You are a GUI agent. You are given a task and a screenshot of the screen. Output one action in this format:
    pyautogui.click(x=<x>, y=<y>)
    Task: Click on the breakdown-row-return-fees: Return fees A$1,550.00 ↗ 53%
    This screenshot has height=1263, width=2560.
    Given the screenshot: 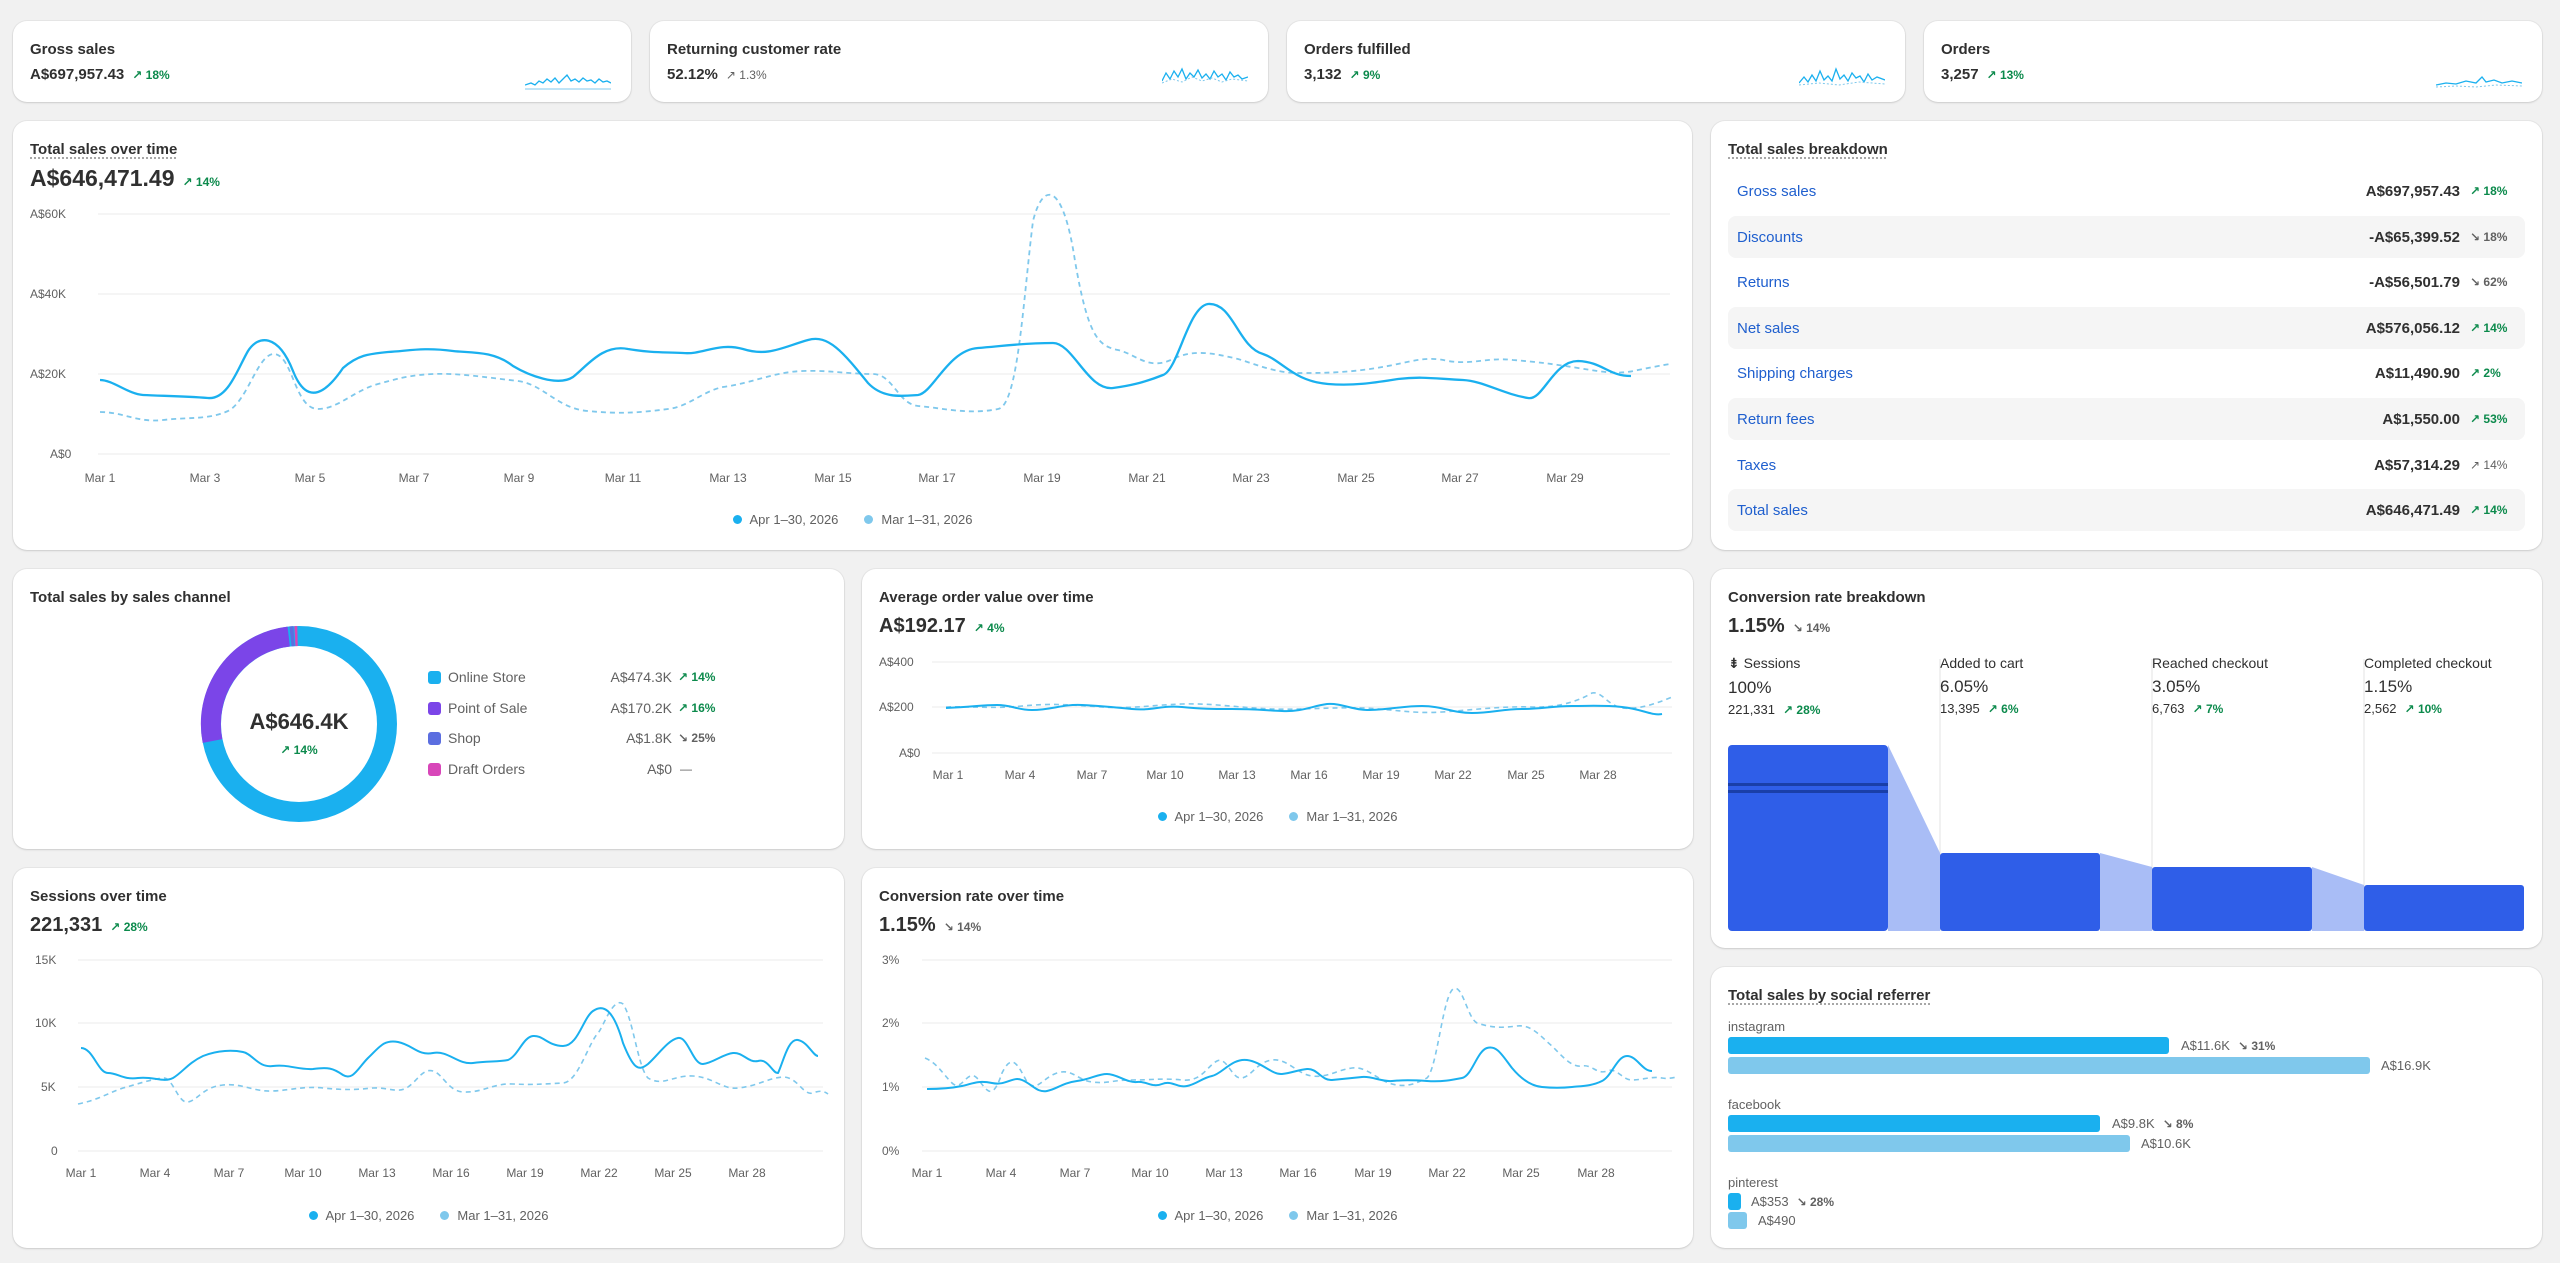 What is the action you would take?
    pyautogui.click(x=2126, y=419)
    